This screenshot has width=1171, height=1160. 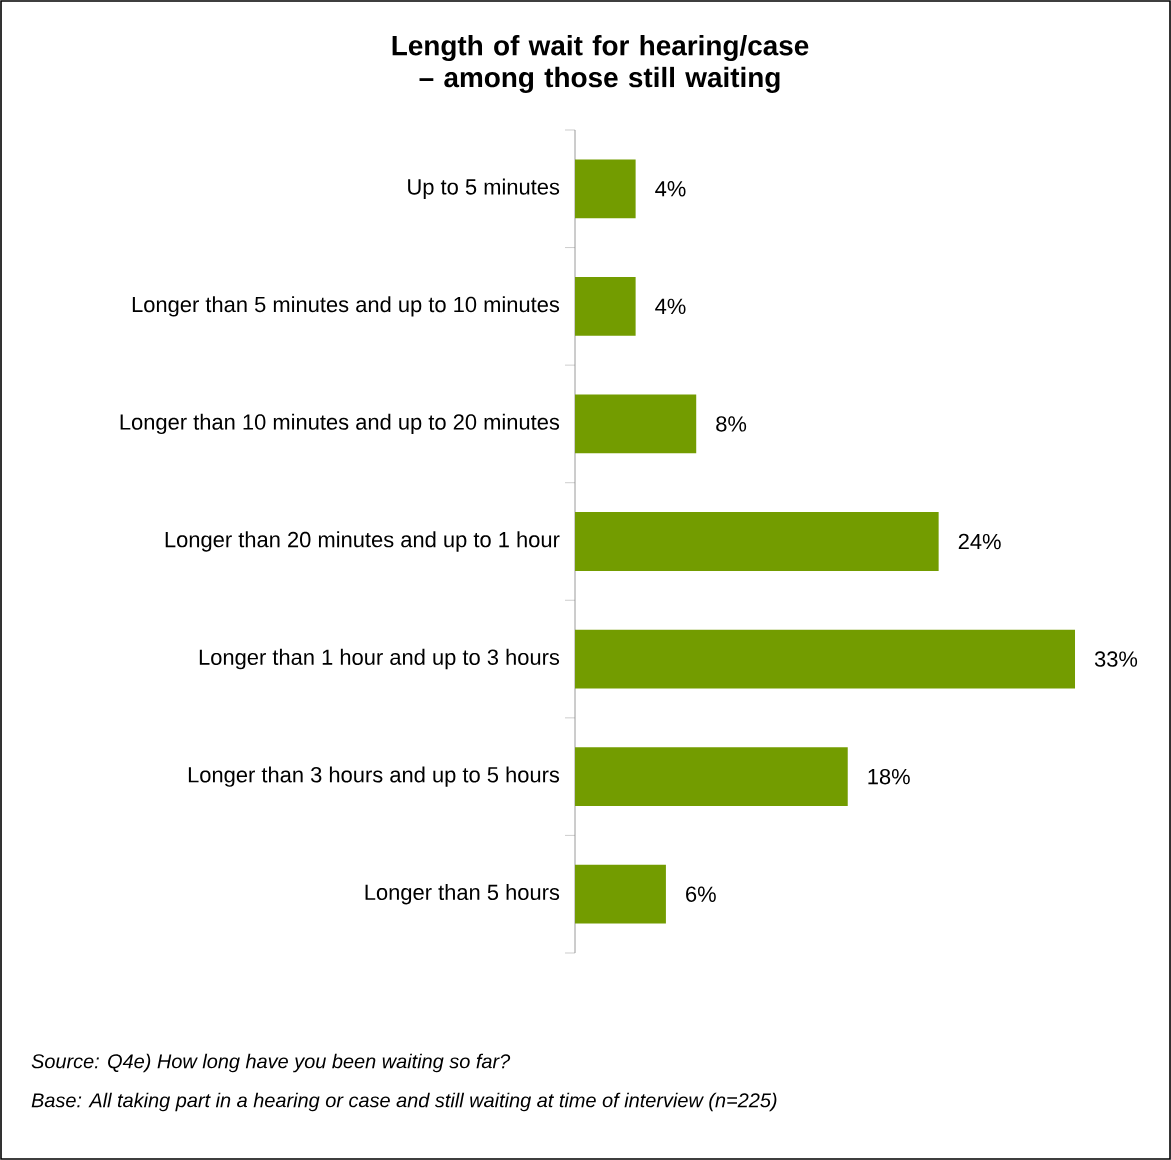 What do you see at coordinates (731, 424) in the screenshot?
I see `data-label: 8%` at bounding box center [731, 424].